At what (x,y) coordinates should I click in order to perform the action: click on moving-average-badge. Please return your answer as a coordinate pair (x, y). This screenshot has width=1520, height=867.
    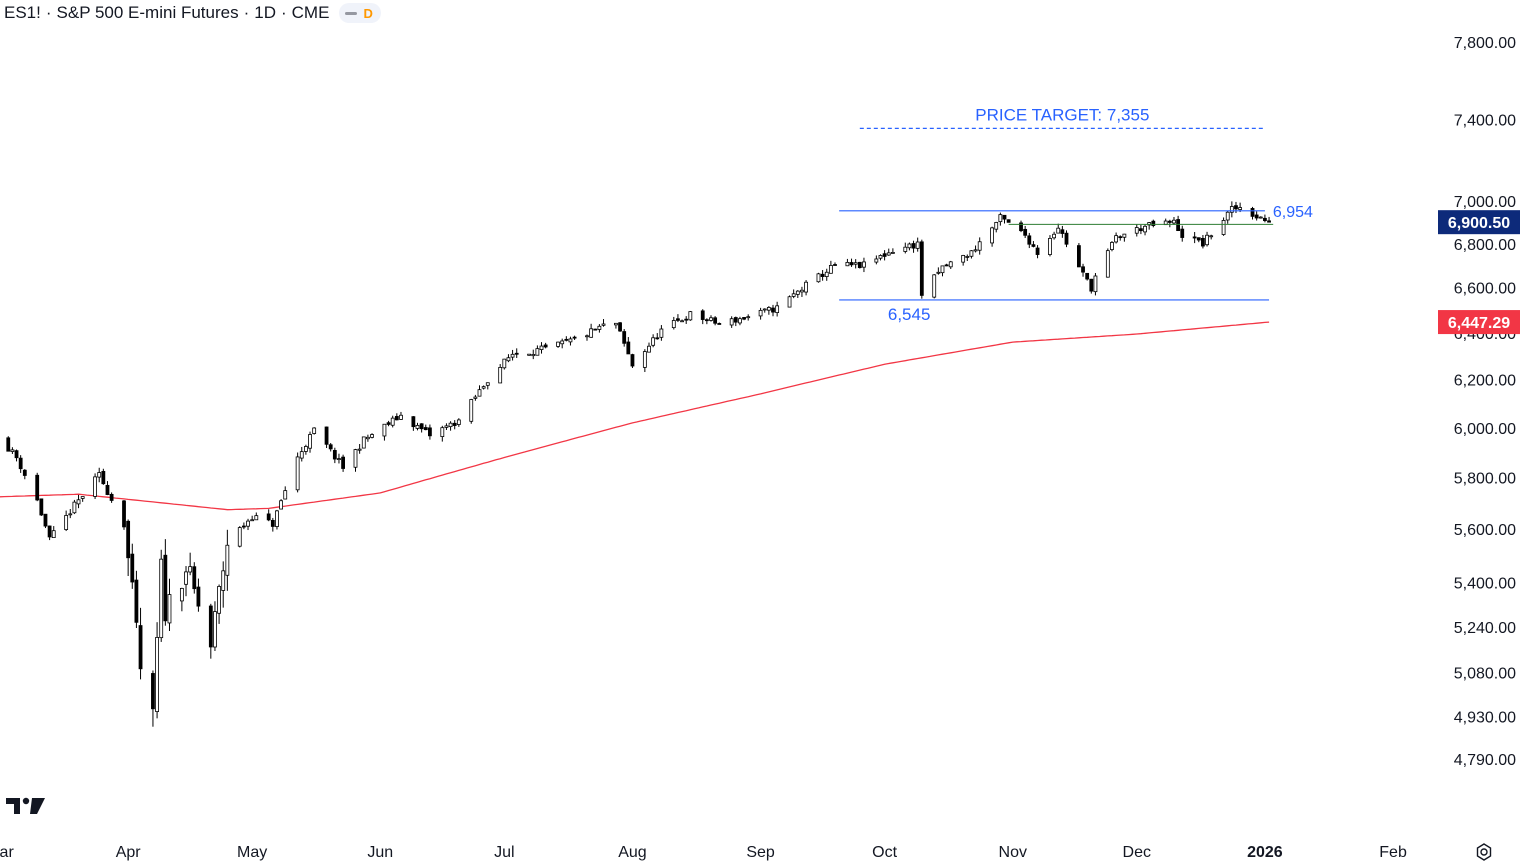
    Looking at the image, I should click on (1479, 322).